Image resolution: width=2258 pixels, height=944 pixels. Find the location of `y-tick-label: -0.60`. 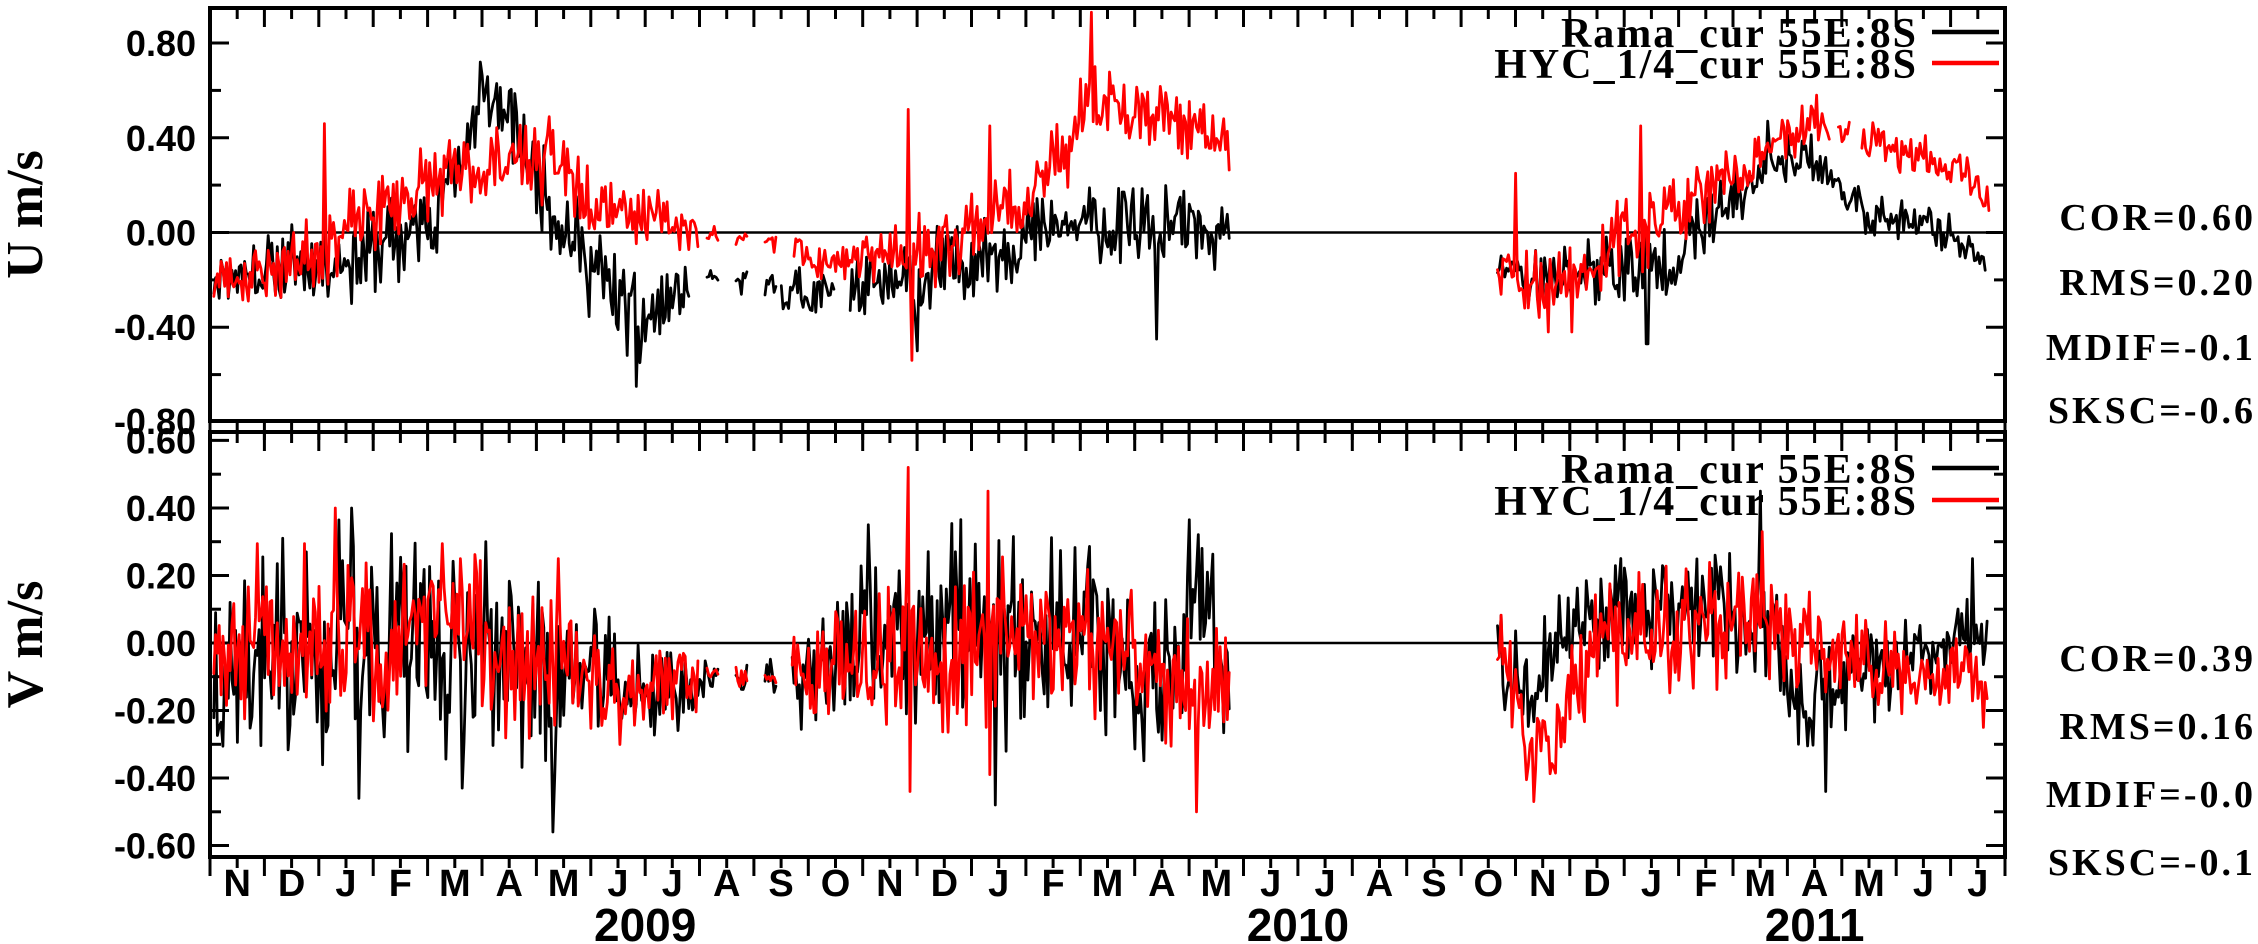

y-tick-label: -0.60 is located at coordinates (155, 846).